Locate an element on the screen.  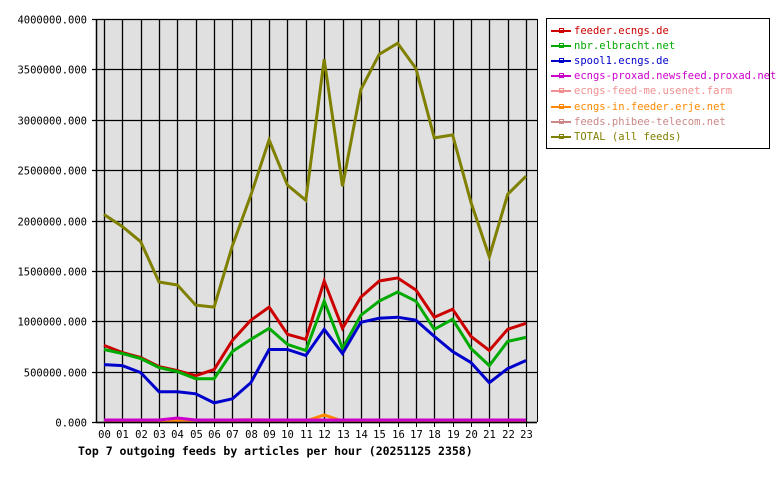
y-tick-label: 1000000.000 is located at coordinates (52, 323).